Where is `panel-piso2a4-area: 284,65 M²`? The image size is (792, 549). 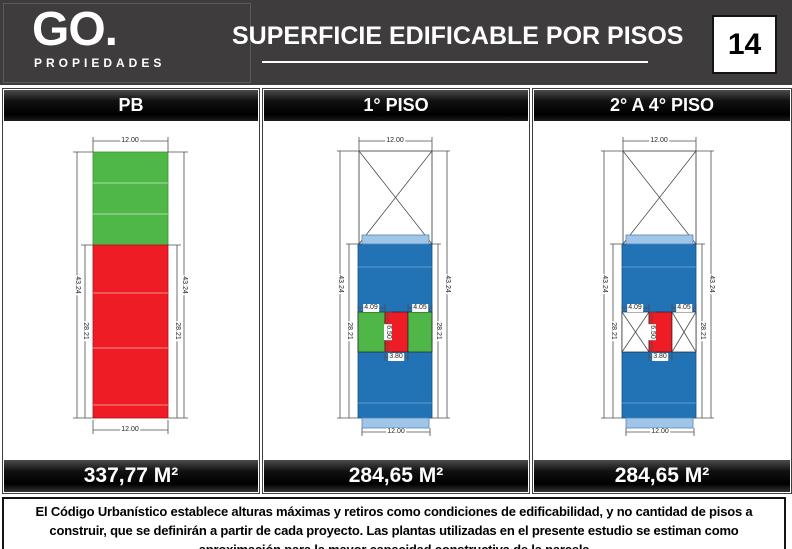 panel-piso2a4-area: 284,65 M² is located at coordinates (662, 475).